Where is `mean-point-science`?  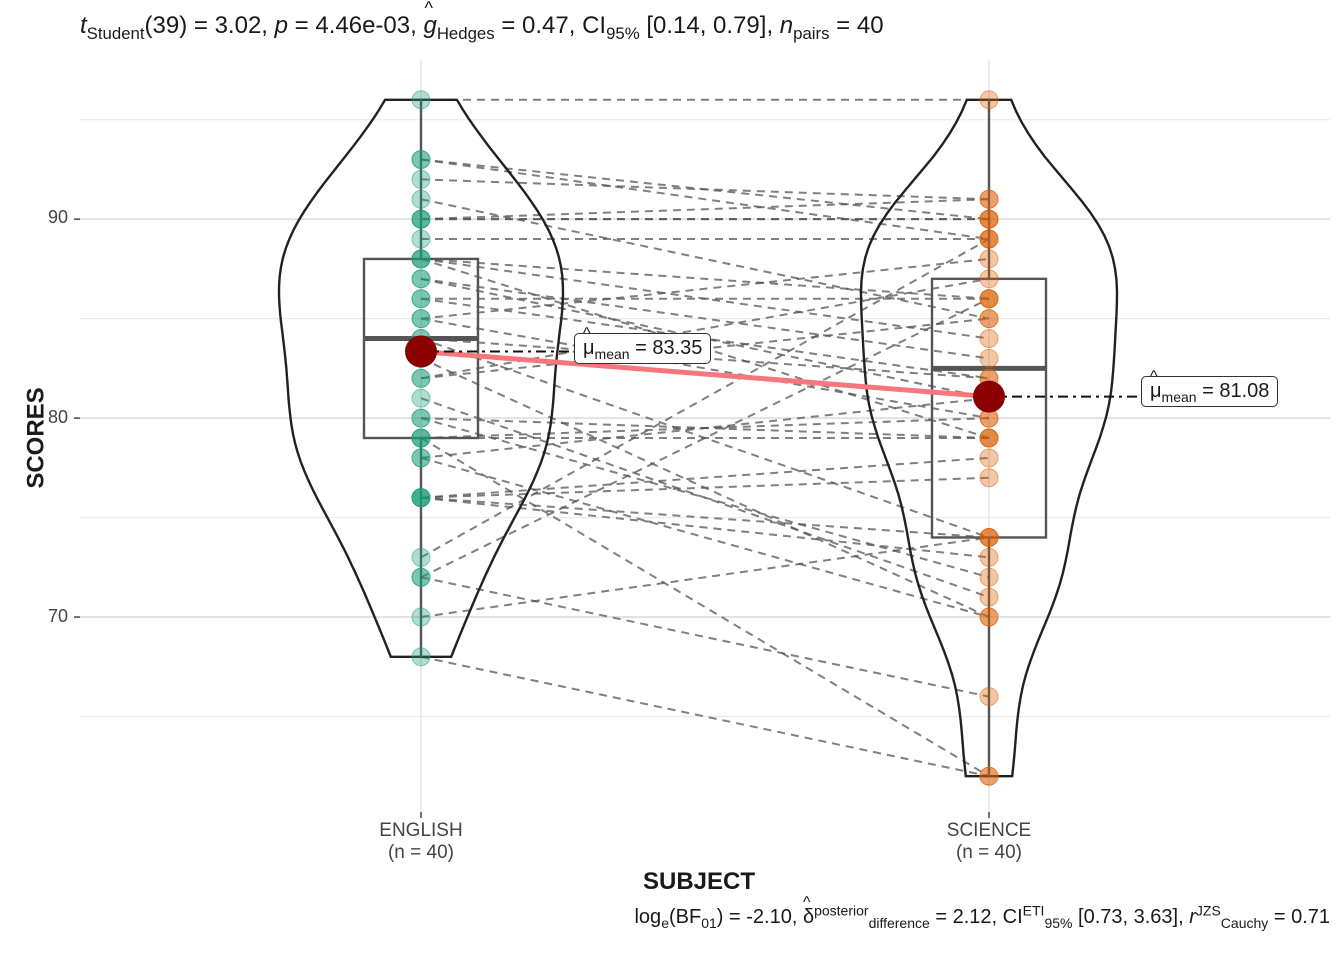
mean-point-science is located at coordinates (989, 396).